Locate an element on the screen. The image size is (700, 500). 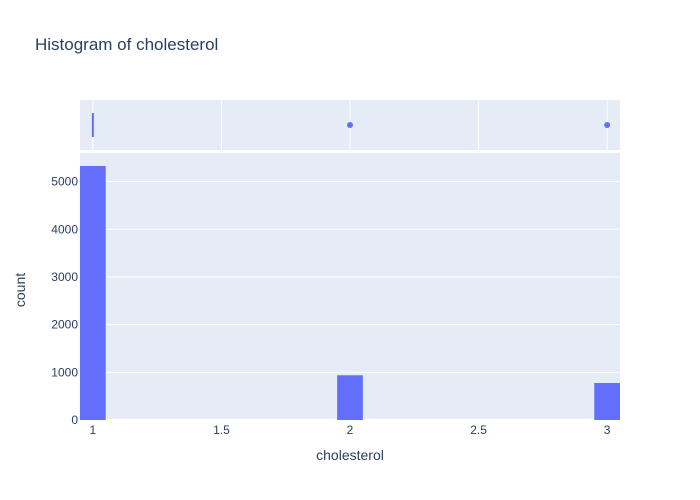
y-axis-title: count is located at coordinates (20, 290).